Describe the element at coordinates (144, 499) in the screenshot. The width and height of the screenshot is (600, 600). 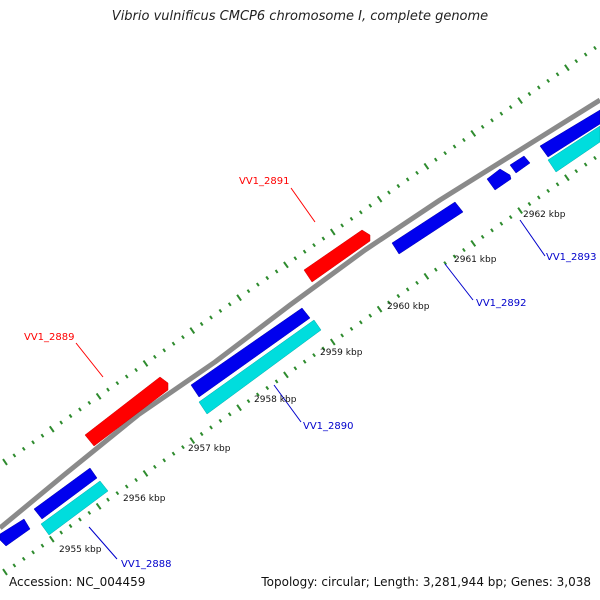
I see `ruler-label: 2956 kbp` at that location.